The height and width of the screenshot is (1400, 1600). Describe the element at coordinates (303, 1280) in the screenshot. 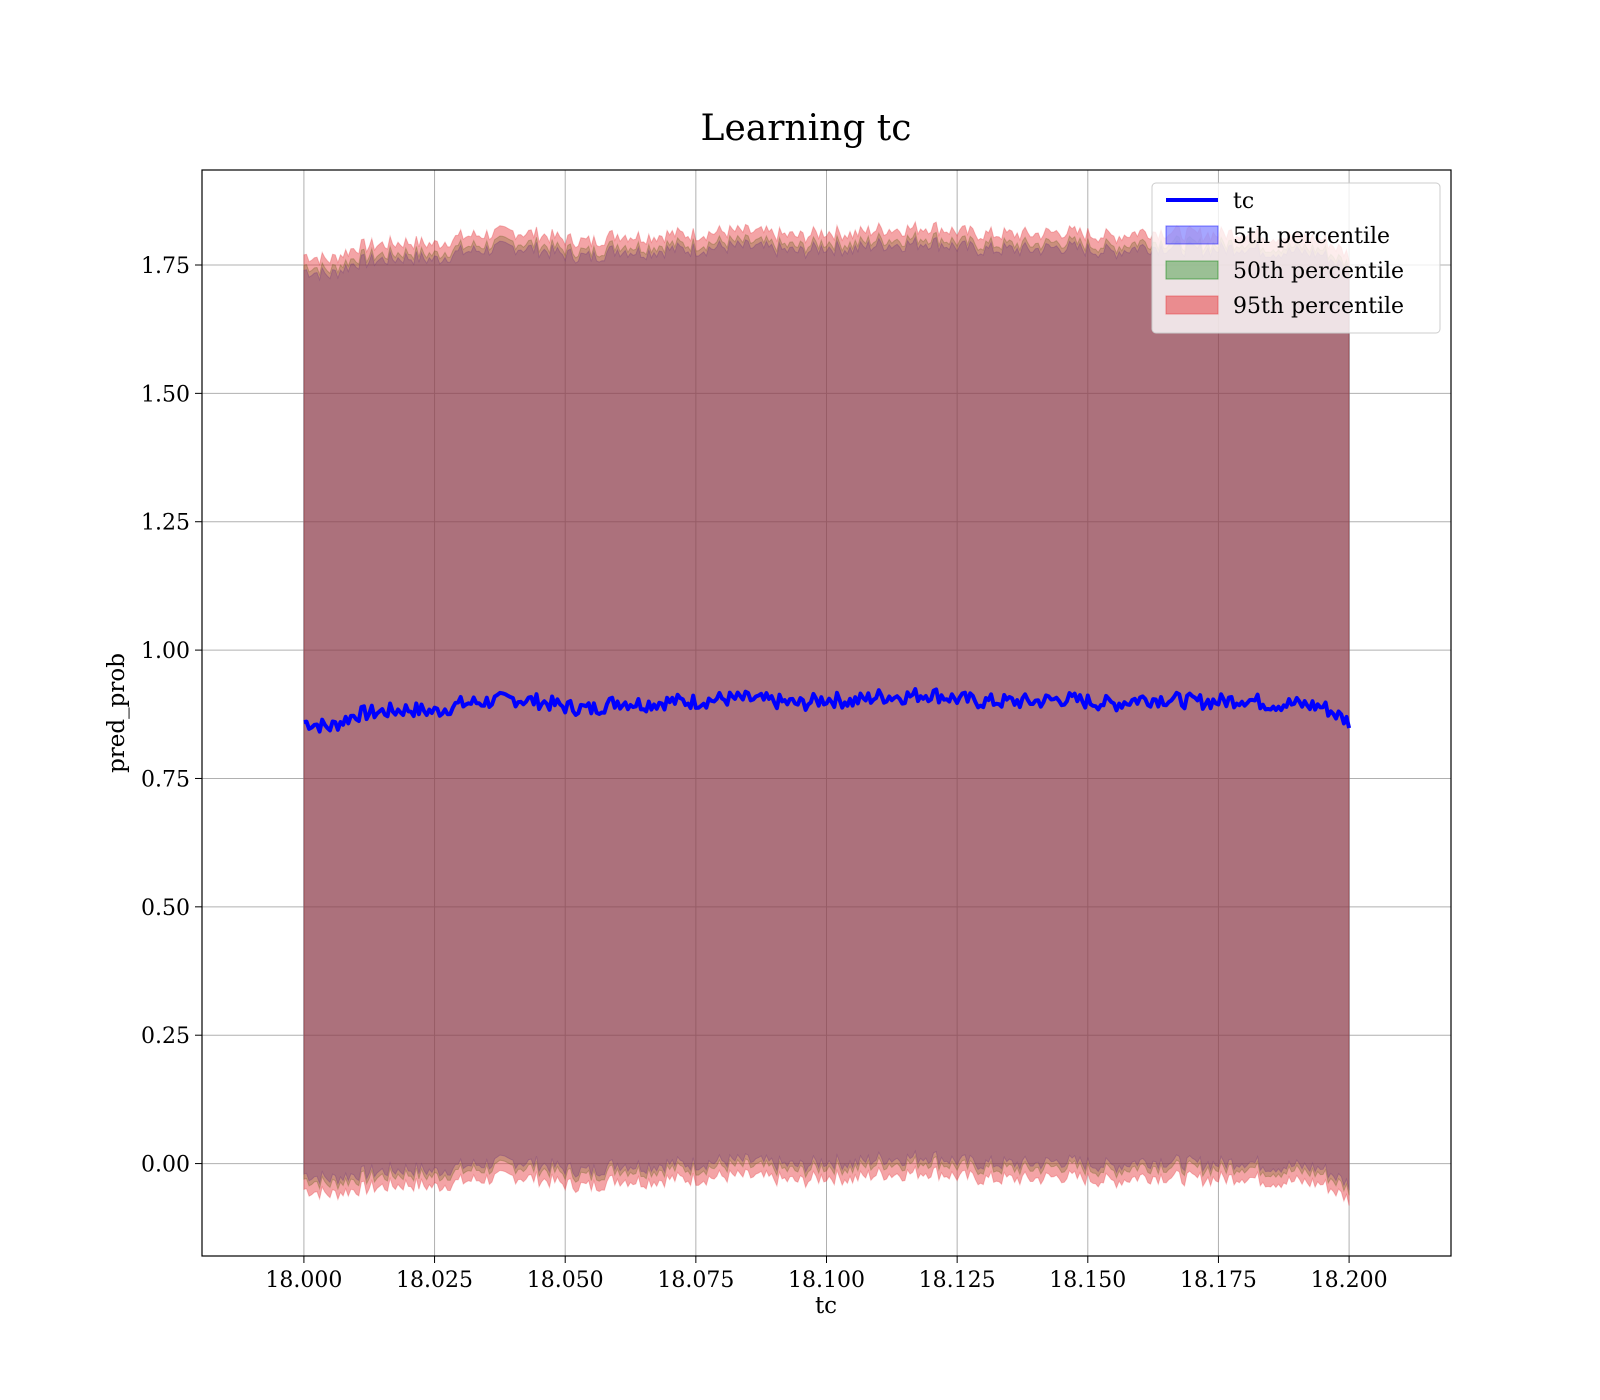

I see `x-tick-label: 18.000` at that location.